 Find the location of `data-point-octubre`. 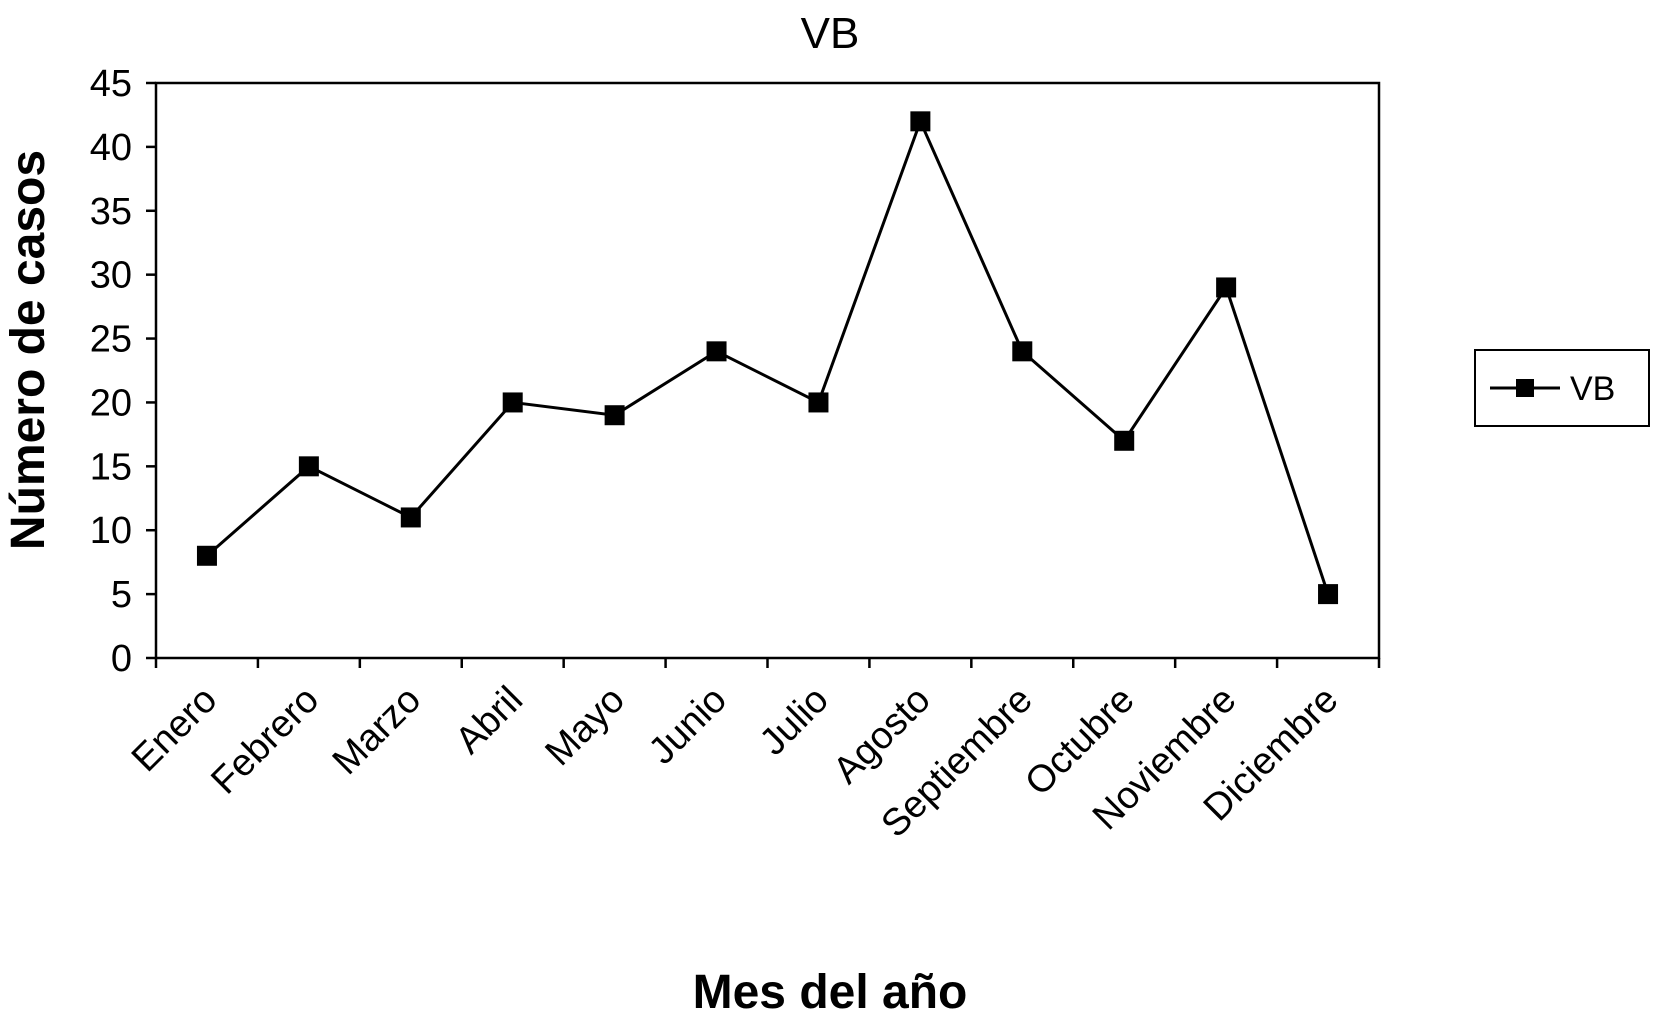

data-point-octubre is located at coordinates (1124, 440).